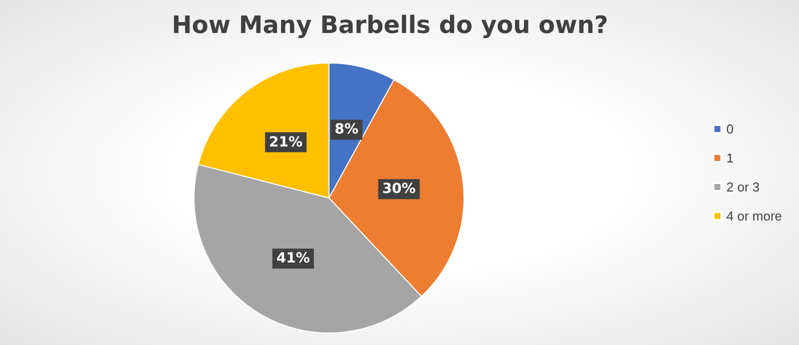  I want to click on legend-label: 1, so click(730, 158).